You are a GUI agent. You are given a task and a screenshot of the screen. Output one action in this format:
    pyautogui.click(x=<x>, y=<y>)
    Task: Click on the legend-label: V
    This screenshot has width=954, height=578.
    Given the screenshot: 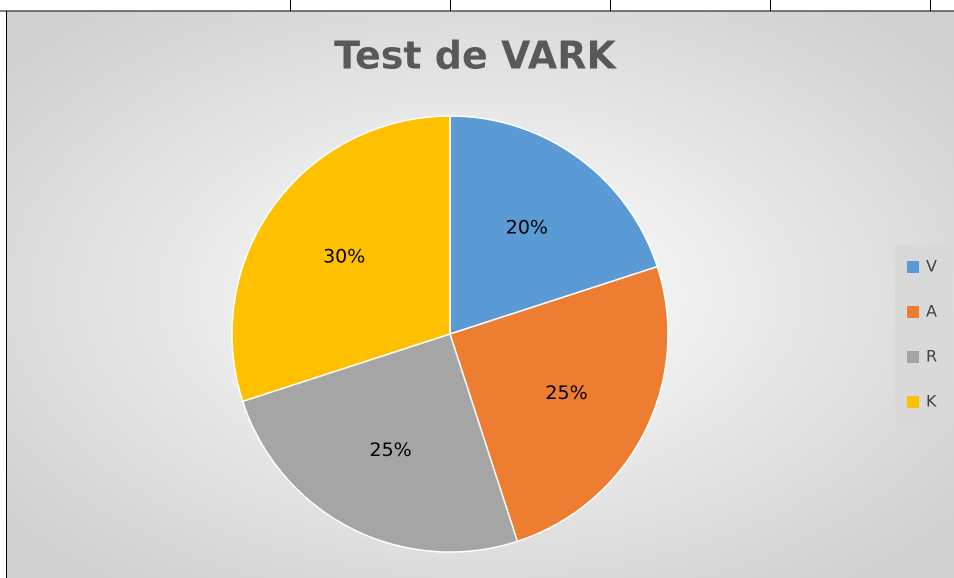 What is the action you would take?
    pyautogui.click(x=931, y=266)
    